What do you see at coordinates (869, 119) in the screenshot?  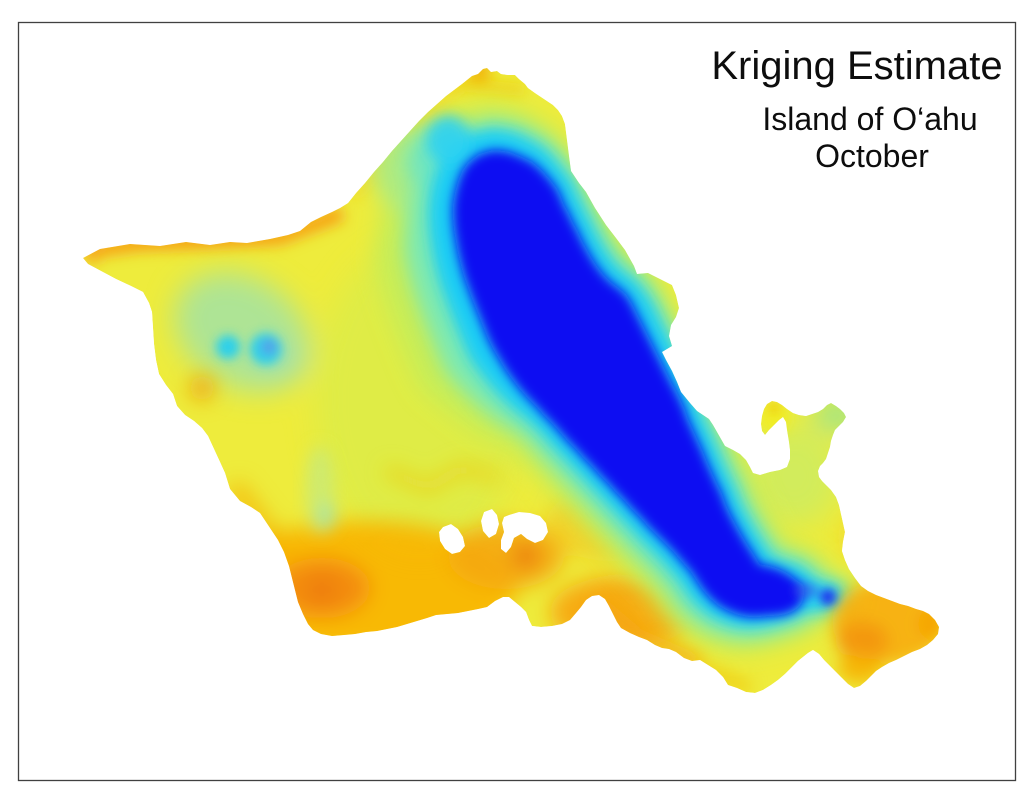 I see `svg-text: Island of O‘ahu` at bounding box center [869, 119].